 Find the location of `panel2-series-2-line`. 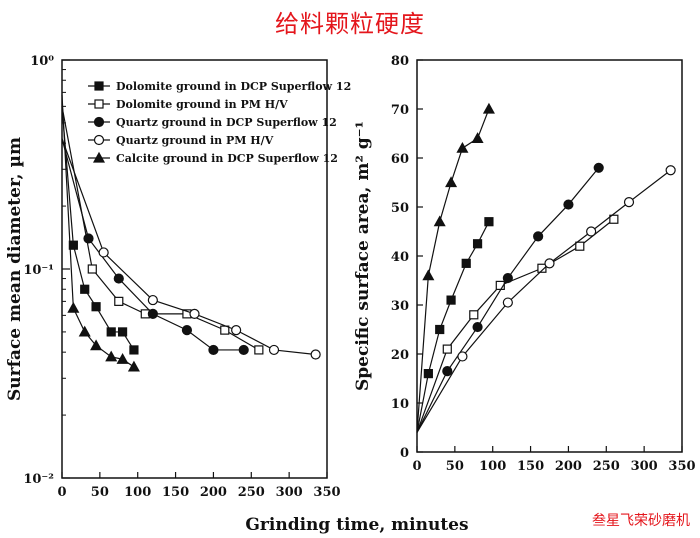

panel2-series-2-line is located at coordinates (515, 325).